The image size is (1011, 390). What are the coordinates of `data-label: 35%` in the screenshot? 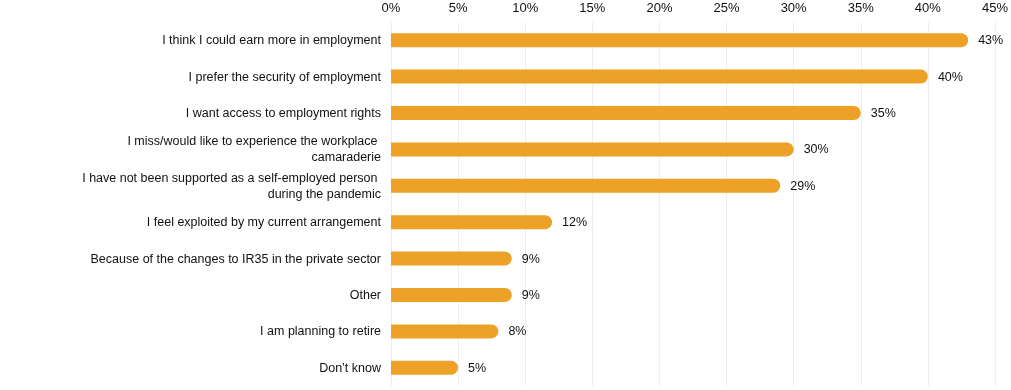 It's located at (883, 113).